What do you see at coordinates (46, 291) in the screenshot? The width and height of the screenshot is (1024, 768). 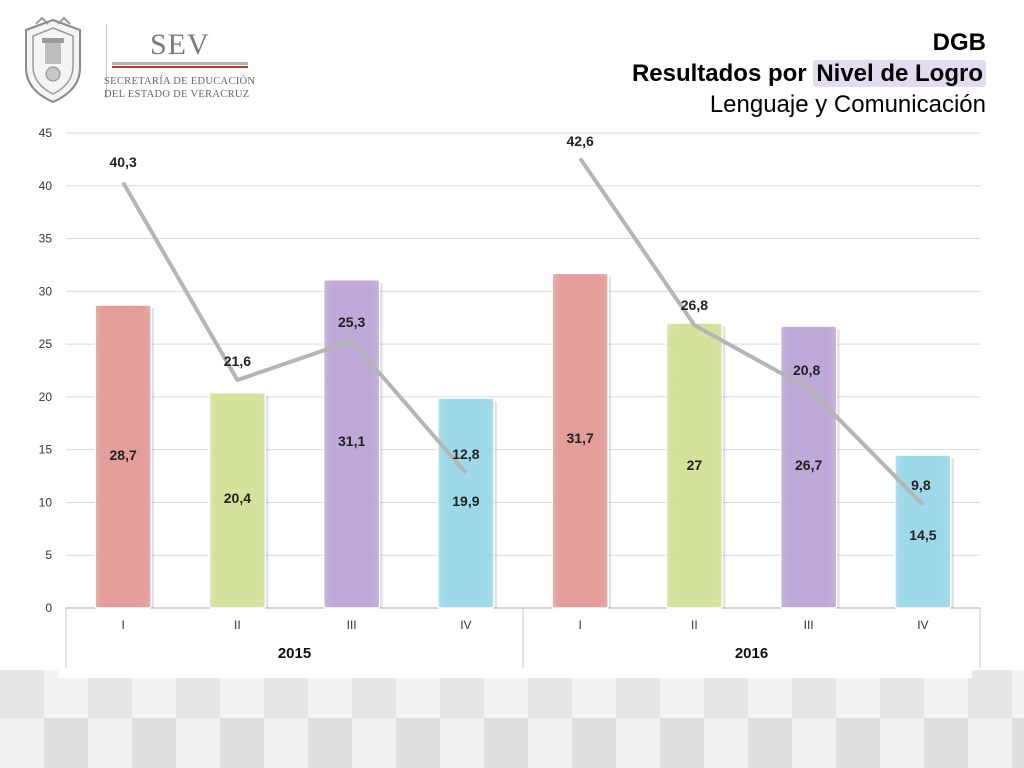 I see `y-tick-label: 30` at bounding box center [46, 291].